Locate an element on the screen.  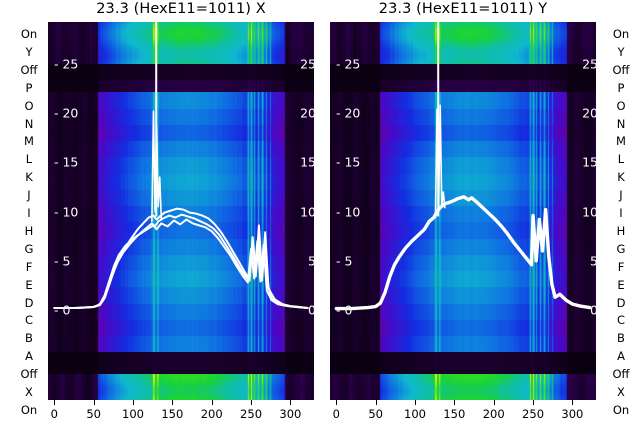
x-tick-label-left-0: 0 is located at coordinates (54, 414).